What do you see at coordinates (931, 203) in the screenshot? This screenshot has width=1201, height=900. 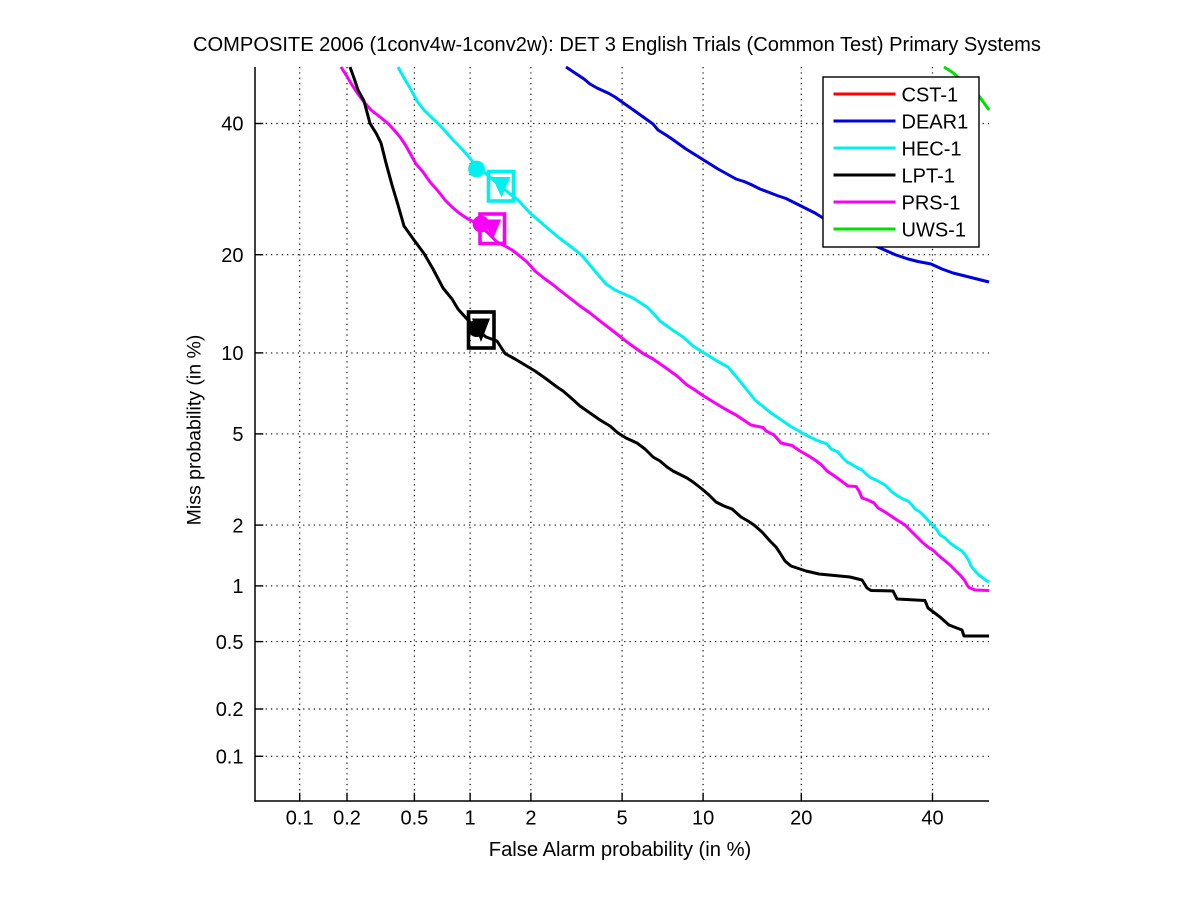 I see `svg-text: PRS-1` at bounding box center [931, 203].